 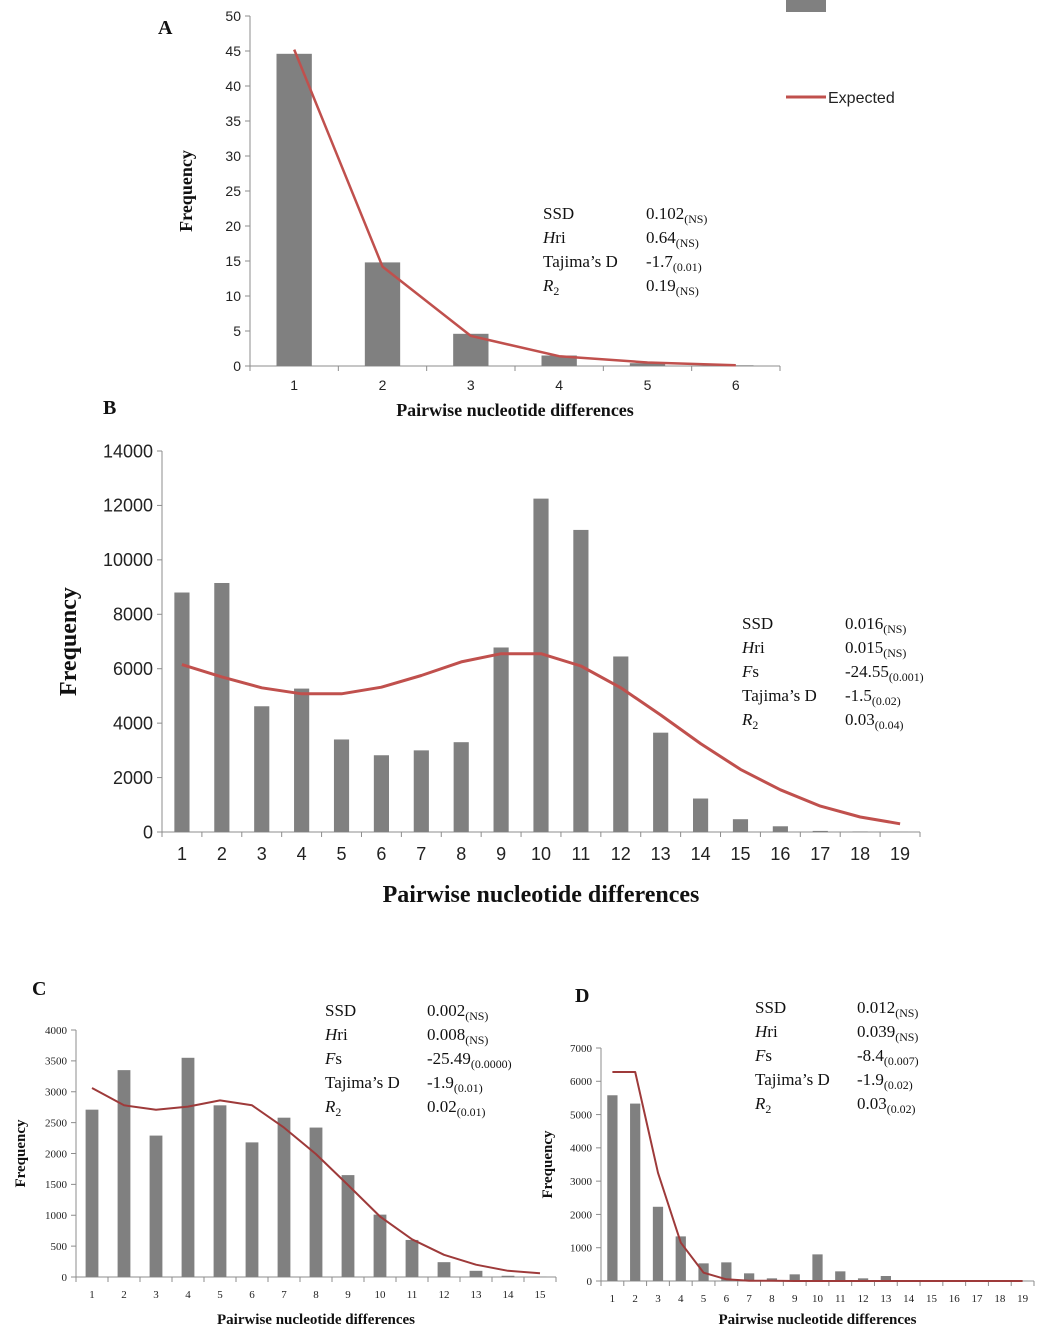 I want to click on x-tick-label: 15, so click(x=932, y=1299).